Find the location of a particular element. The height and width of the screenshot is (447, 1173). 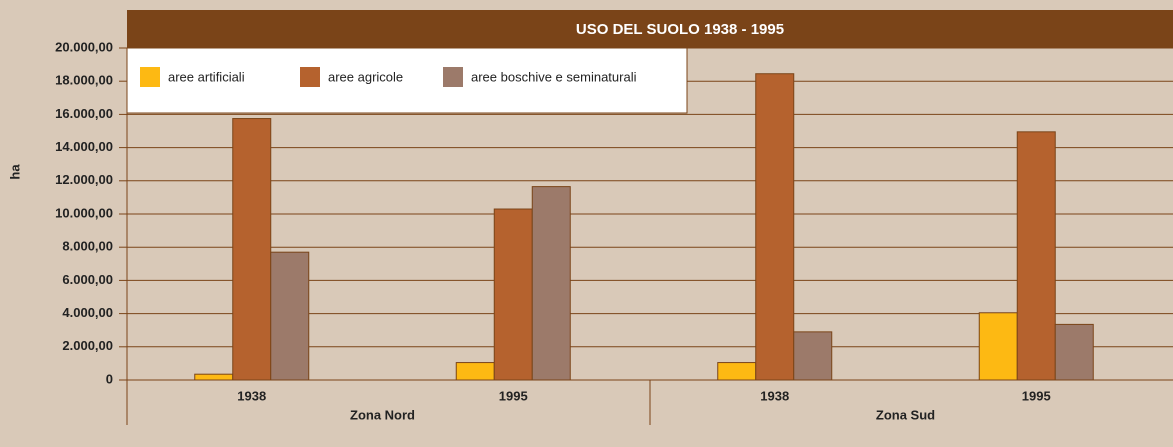

y-tick-label: 16.000,00 is located at coordinates (84, 113).